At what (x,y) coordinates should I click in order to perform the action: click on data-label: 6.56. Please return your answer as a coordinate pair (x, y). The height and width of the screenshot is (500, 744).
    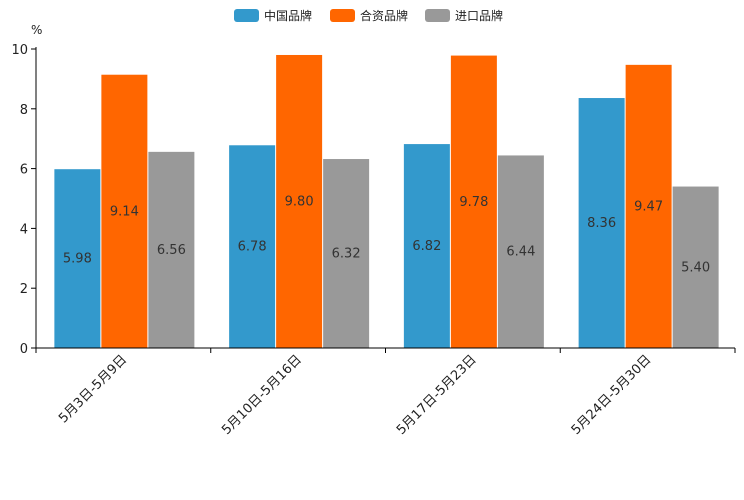
    Looking at the image, I should click on (171, 250).